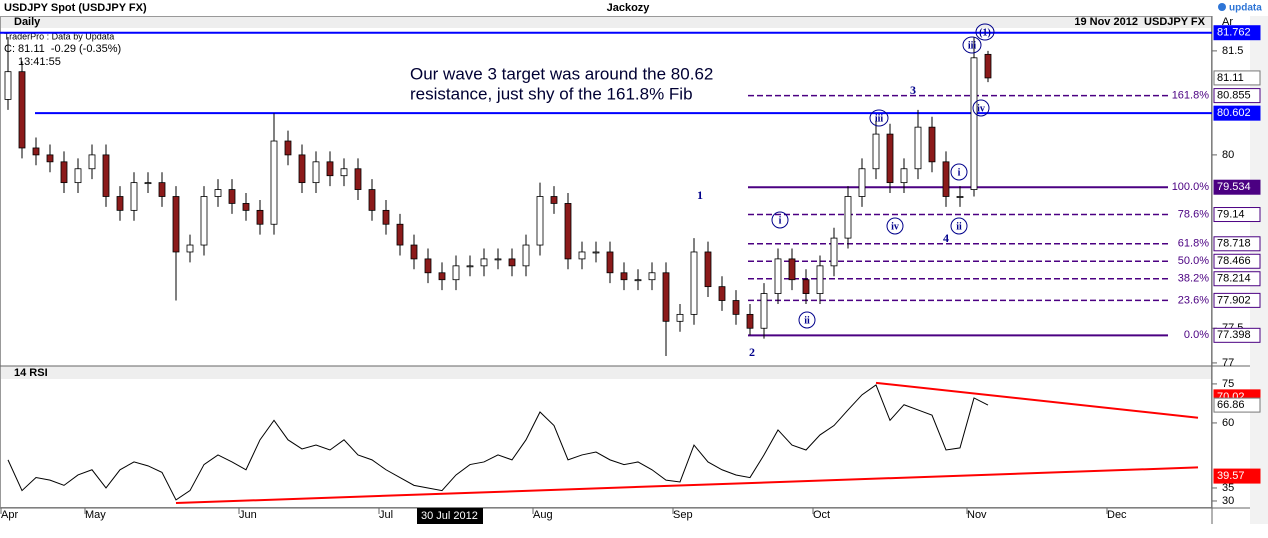 This screenshot has width=1268, height=538. I want to click on rsi-marker-box, so click(1237, 476).